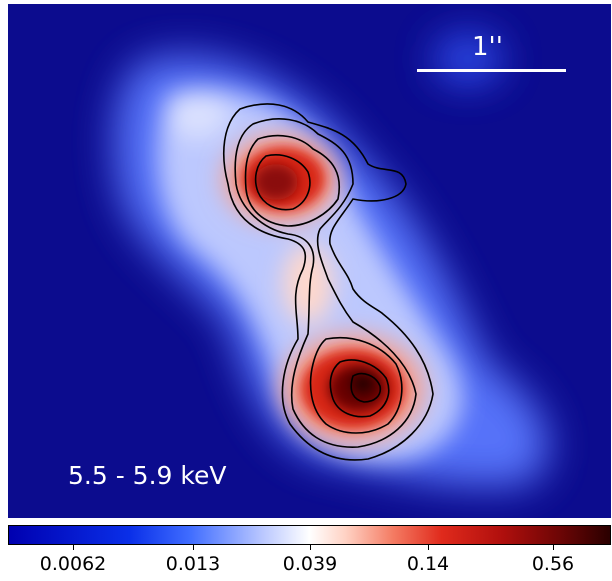 This screenshot has width=612, height=581. Describe the element at coordinates (147, 475) in the screenshot. I see `energy-band-label: 5.5 - 5.9 keV` at that location.